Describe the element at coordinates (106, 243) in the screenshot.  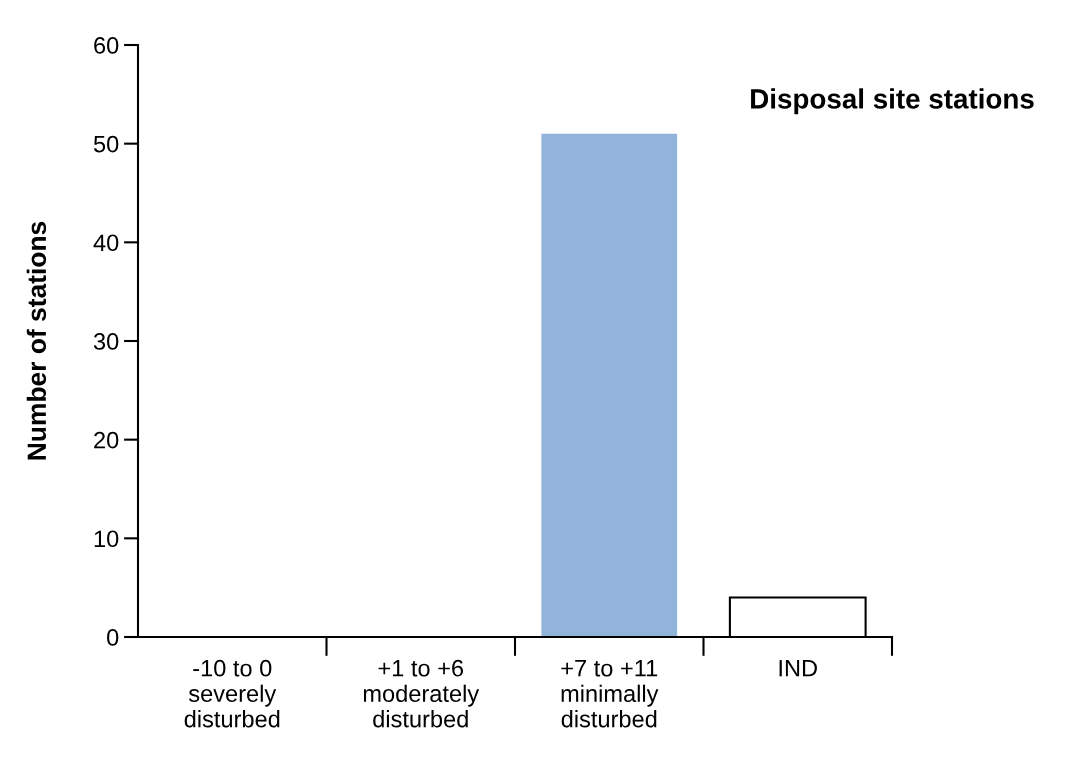
I see `y-tick-label: 40` at that location.